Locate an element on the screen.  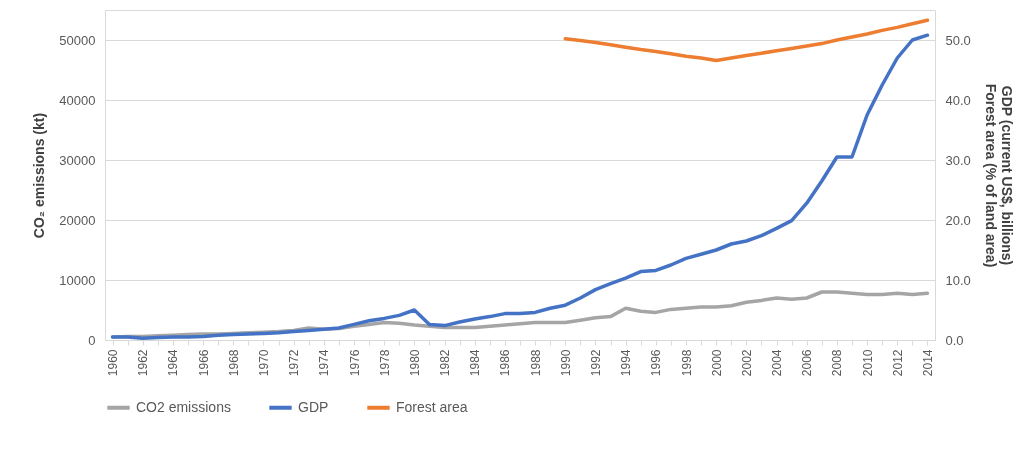
x-tick-label: 2000 is located at coordinates (716, 363).